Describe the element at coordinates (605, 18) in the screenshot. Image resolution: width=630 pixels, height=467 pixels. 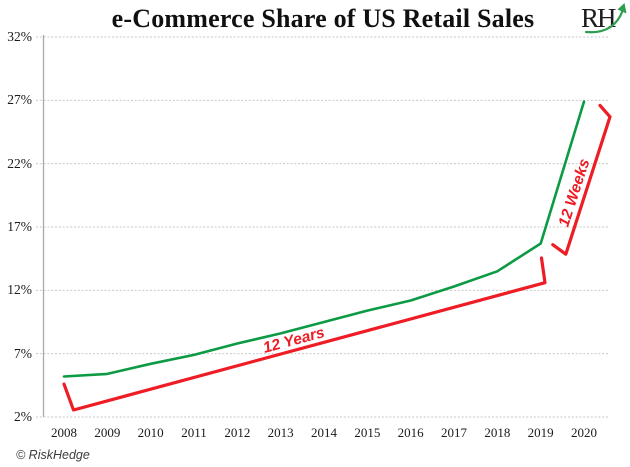
I see `growth-arrow-icon` at that location.